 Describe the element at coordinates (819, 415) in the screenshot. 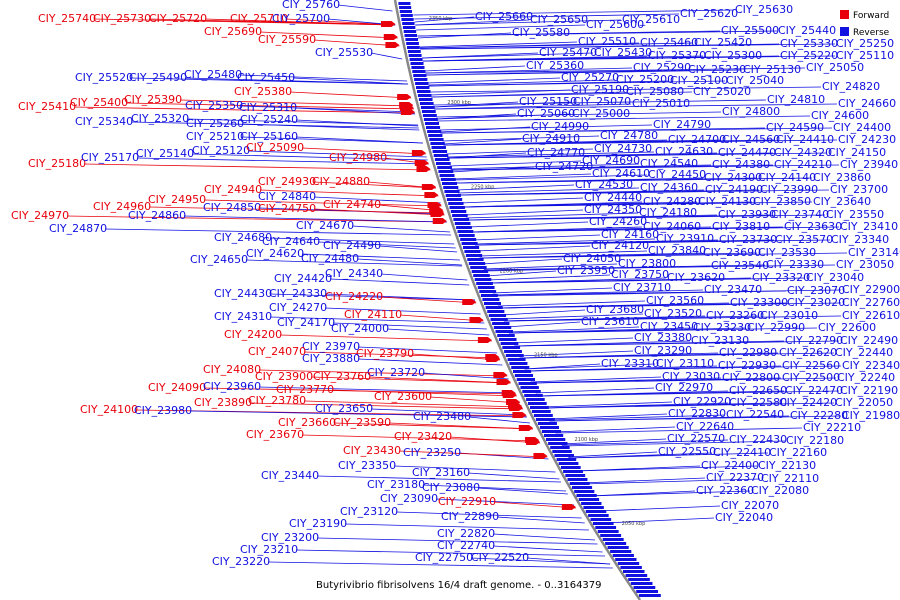

I see `gene-label: CIY_22280` at that location.